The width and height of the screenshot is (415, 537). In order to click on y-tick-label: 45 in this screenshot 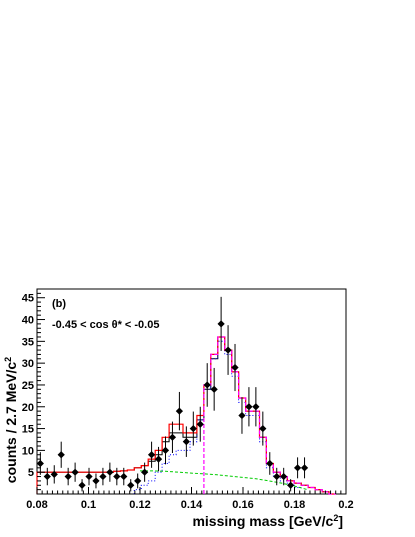, I will do `click(28, 299)`.